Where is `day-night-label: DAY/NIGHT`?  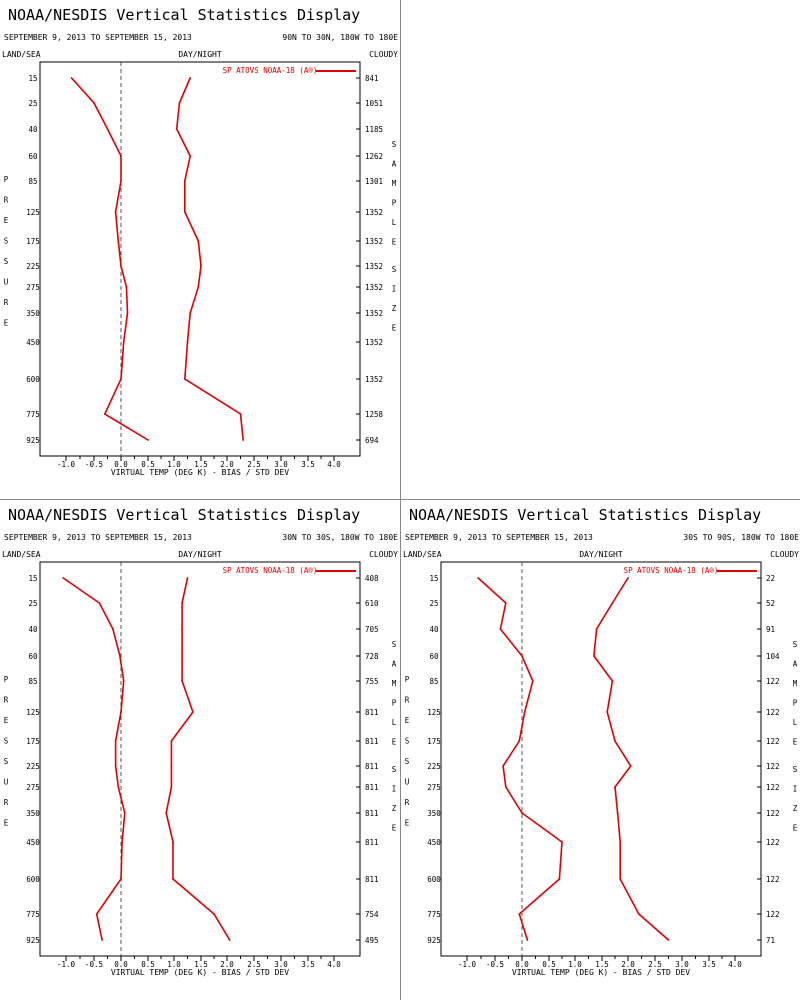
day-night-label: DAY/NIGHT is located at coordinates (200, 54).